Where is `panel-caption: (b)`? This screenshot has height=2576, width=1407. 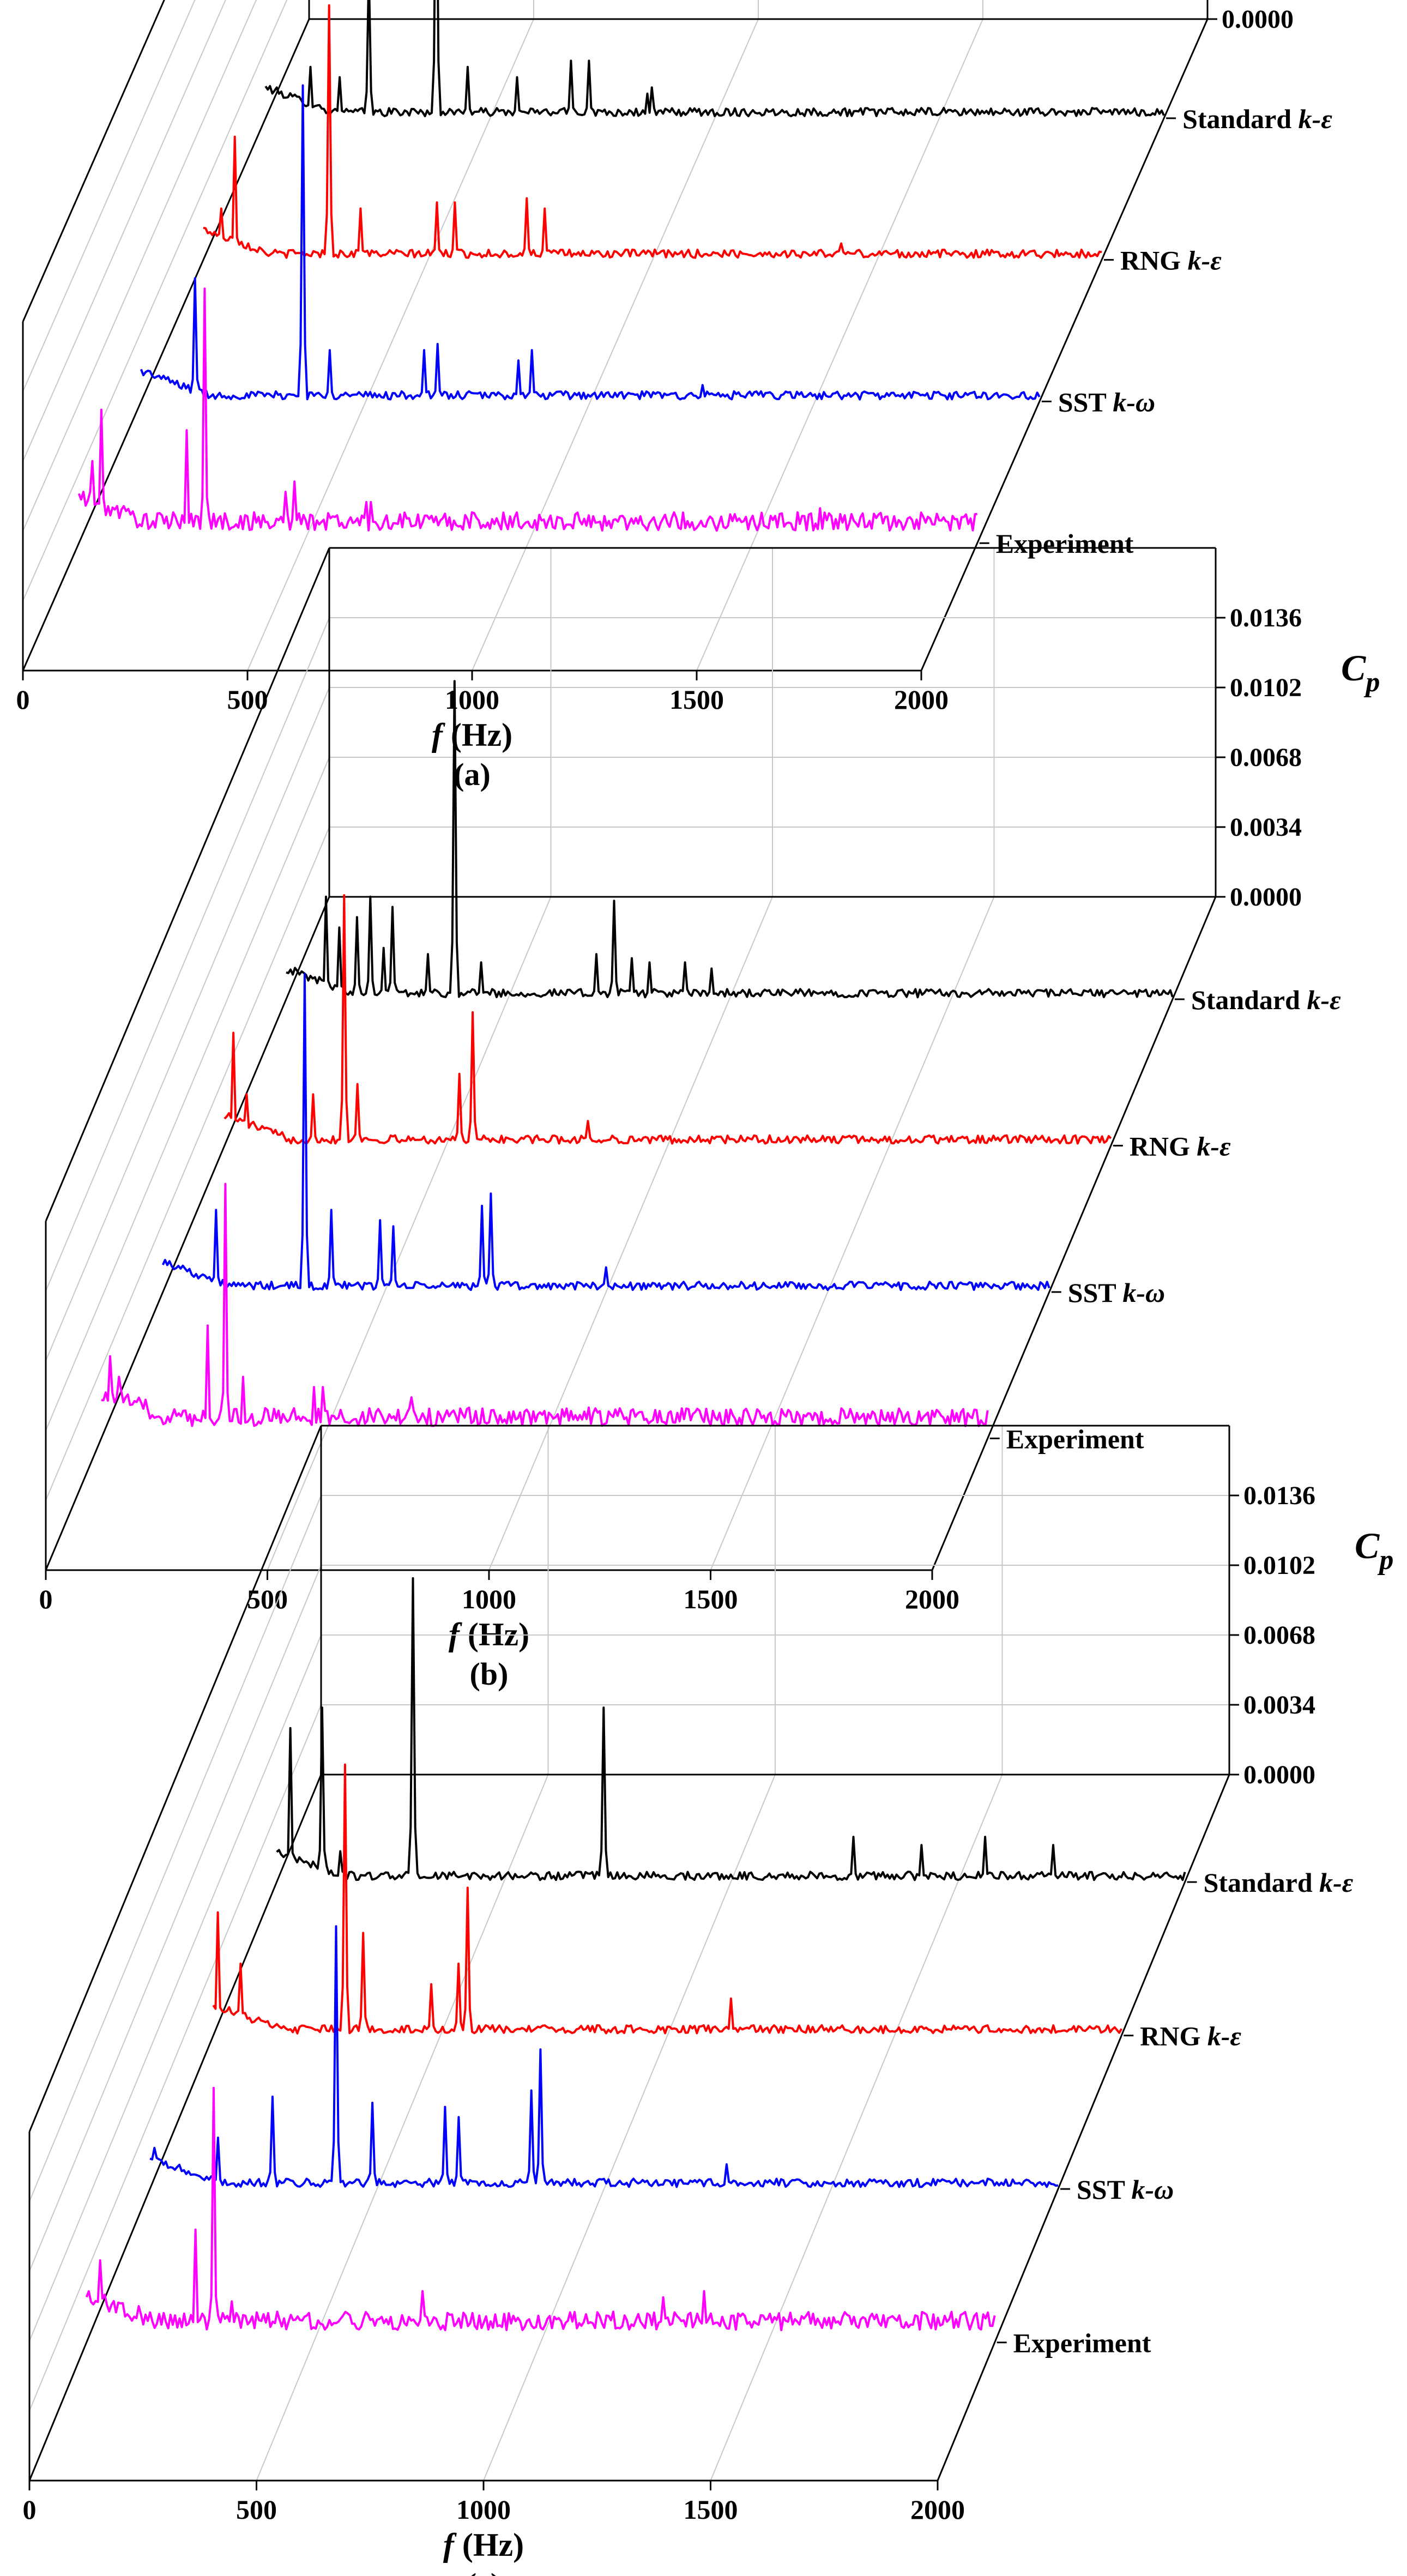
panel-caption: (b) is located at coordinates (489, 1674).